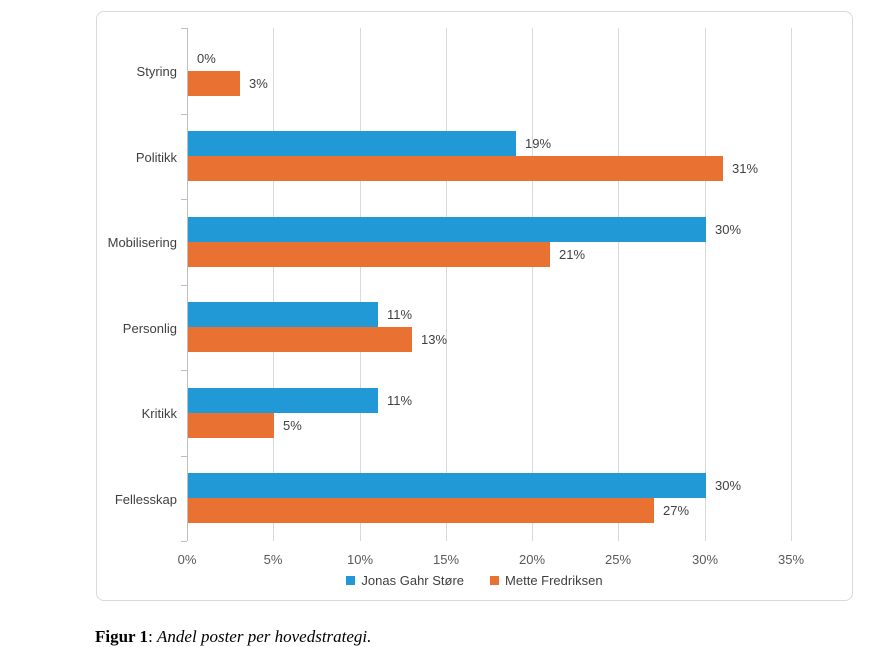 This screenshot has width=871, height=647. What do you see at coordinates (474, 580) in the screenshot?
I see `chart-legend: Jonas Gahr Støre Mette Fredriksen` at bounding box center [474, 580].